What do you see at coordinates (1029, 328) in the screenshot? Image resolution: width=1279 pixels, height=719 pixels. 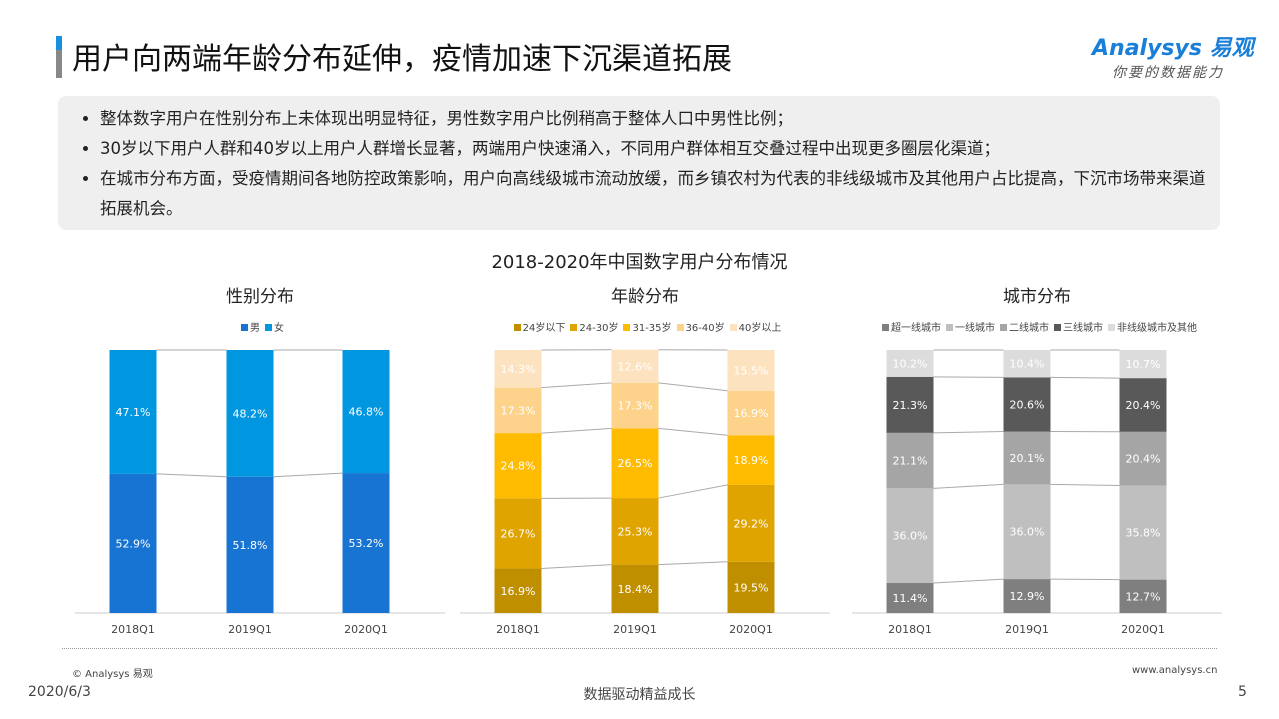 I see `legend-label: 二线城市` at bounding box center [1029, 328].